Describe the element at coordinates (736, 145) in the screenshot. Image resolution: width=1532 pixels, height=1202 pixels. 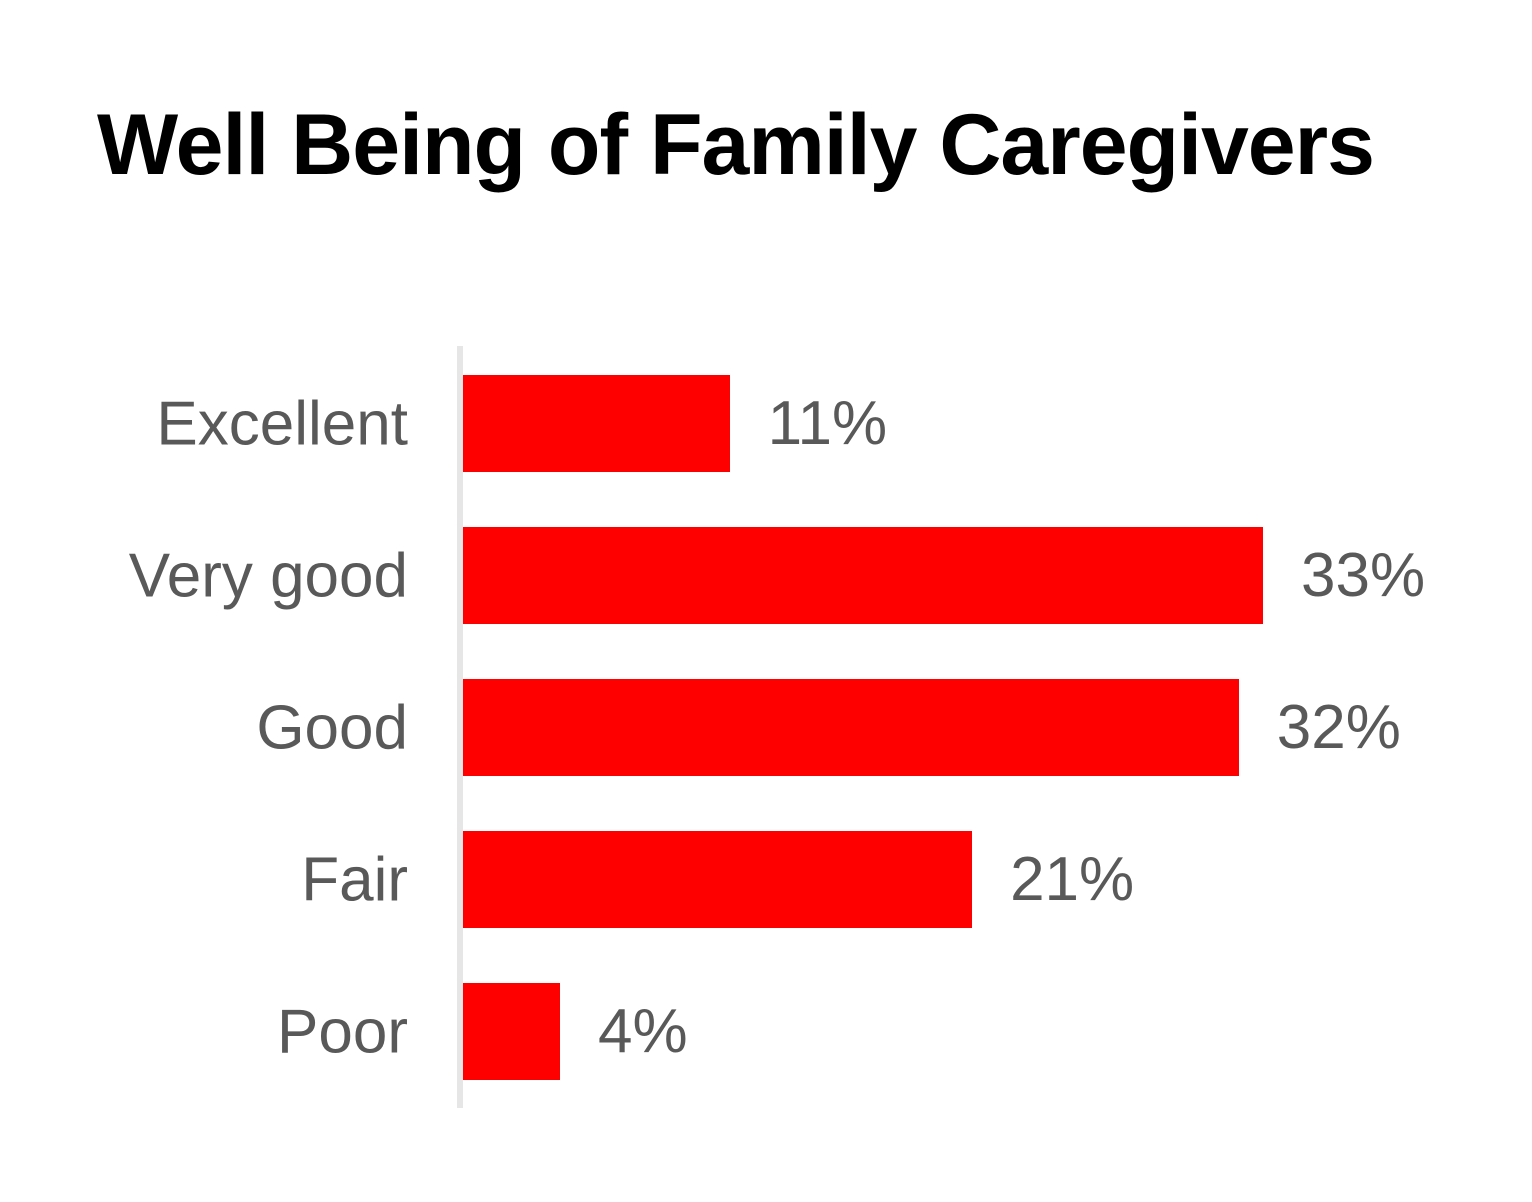
I see `chart-title: Well Being of Family Caregivers` at that location.